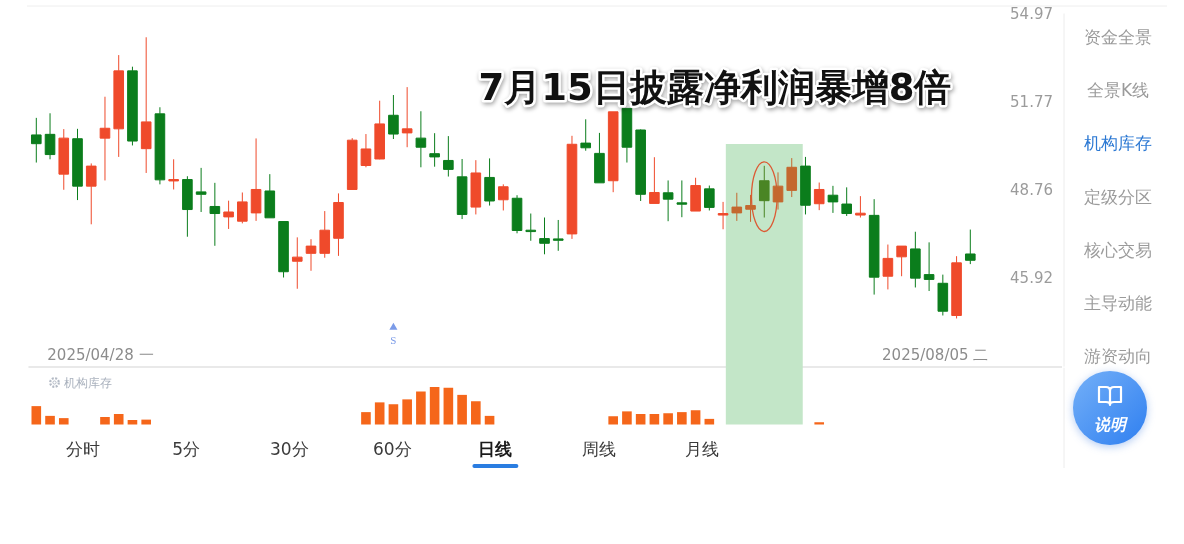 The height and width of the screenshot is (544, 1184). What do you see at coordinates (1117, 249) in the screenshot?
I see `text: 核心交易` at bounding box center [1117, 249].